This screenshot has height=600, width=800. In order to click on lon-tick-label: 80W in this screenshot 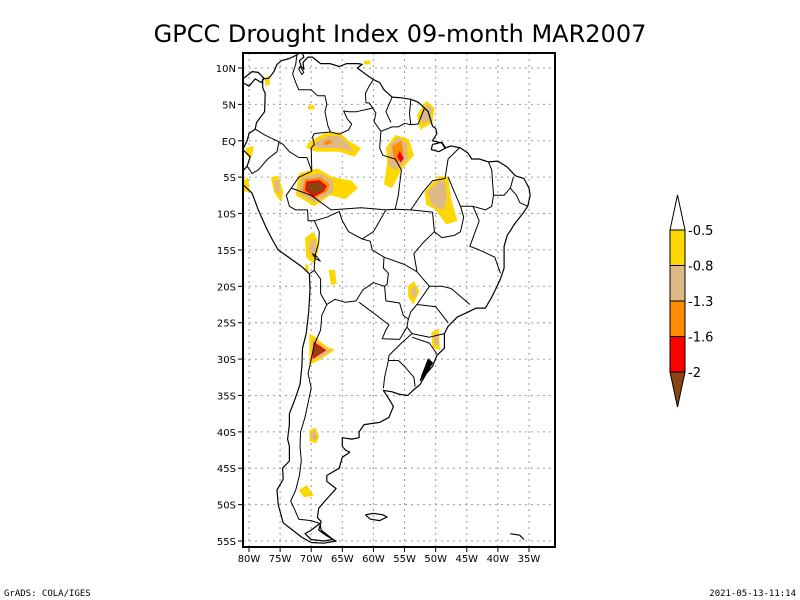, I will do `click(249, 559)`.